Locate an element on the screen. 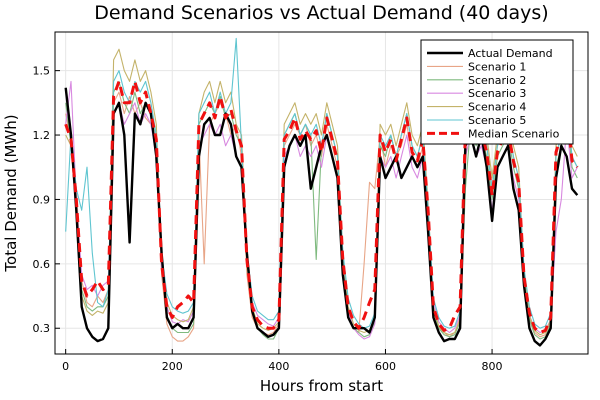  x-tick-label: 800 is located at coordinates (492, 366).